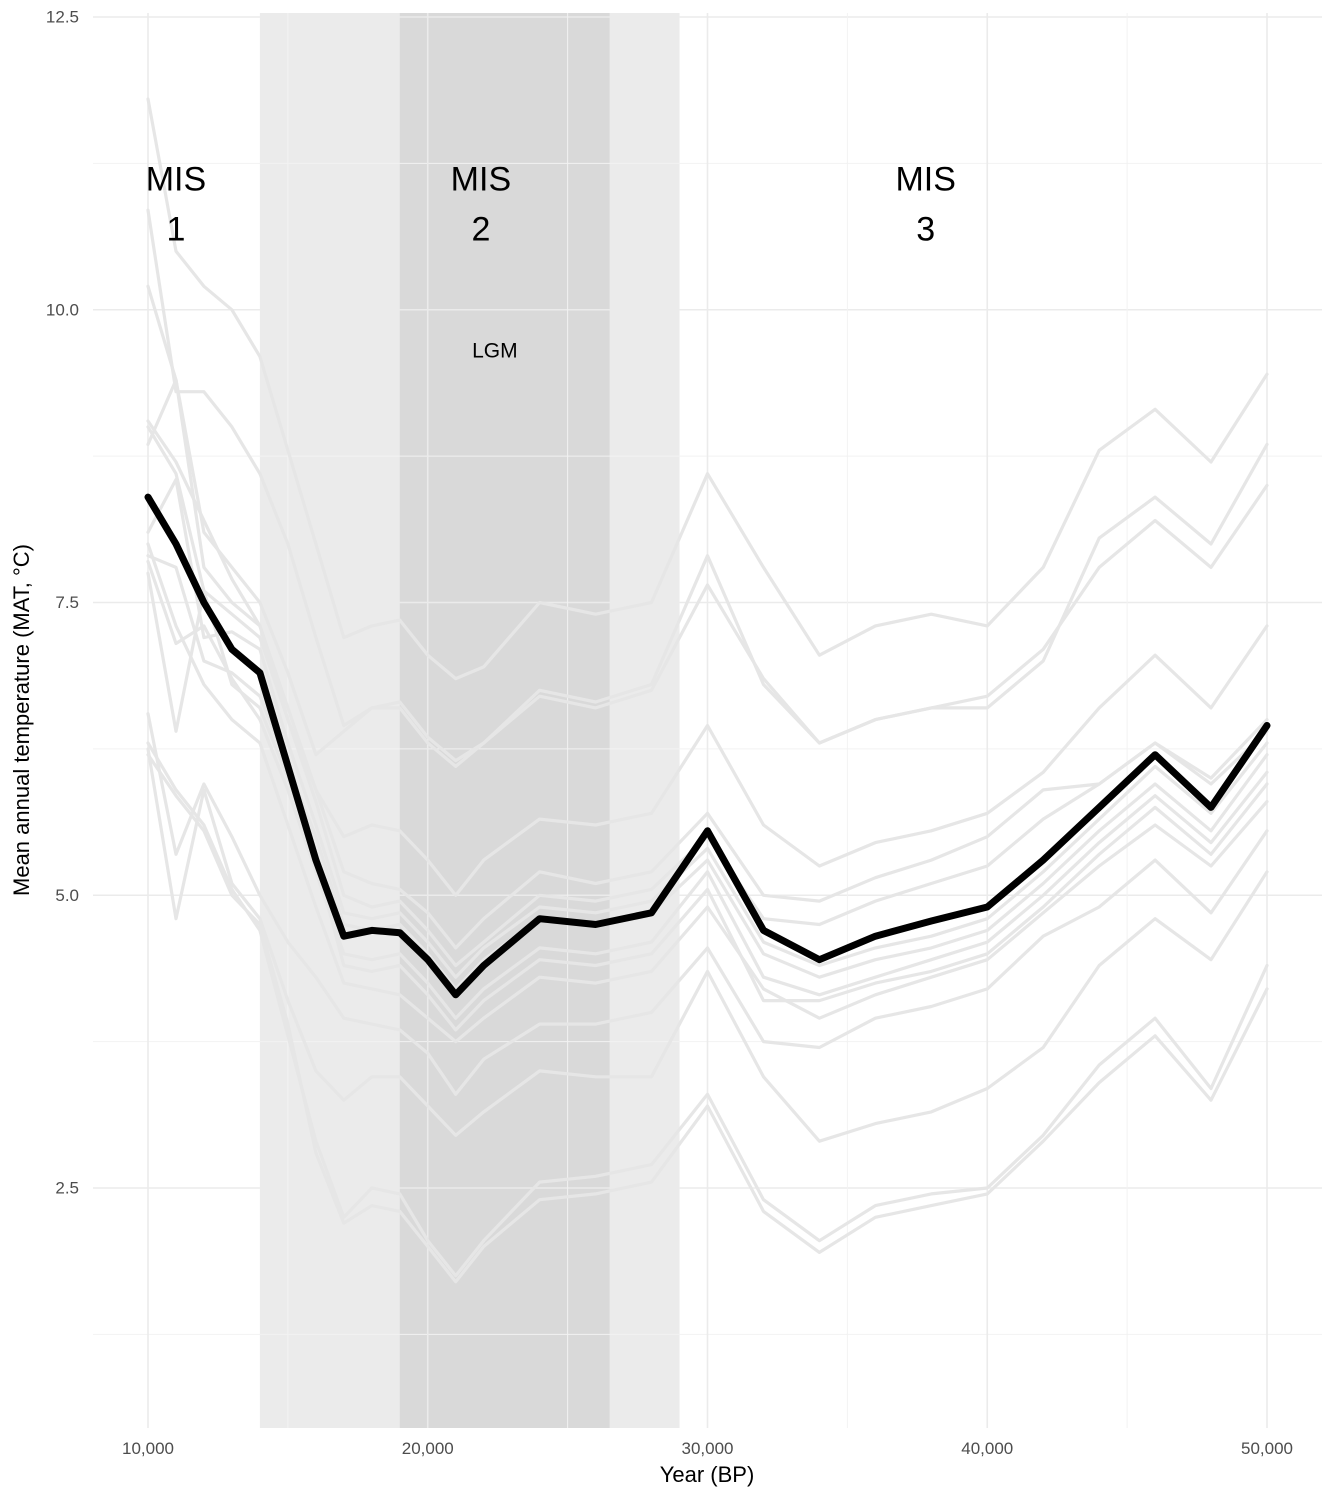 Image resolution: width=1335 pixels, height=1500 pixels. What do you see at coordinates (176, 204) in the screenshot?
I see `mis-annotation: MIS 1` at bounding box center [176, 204].